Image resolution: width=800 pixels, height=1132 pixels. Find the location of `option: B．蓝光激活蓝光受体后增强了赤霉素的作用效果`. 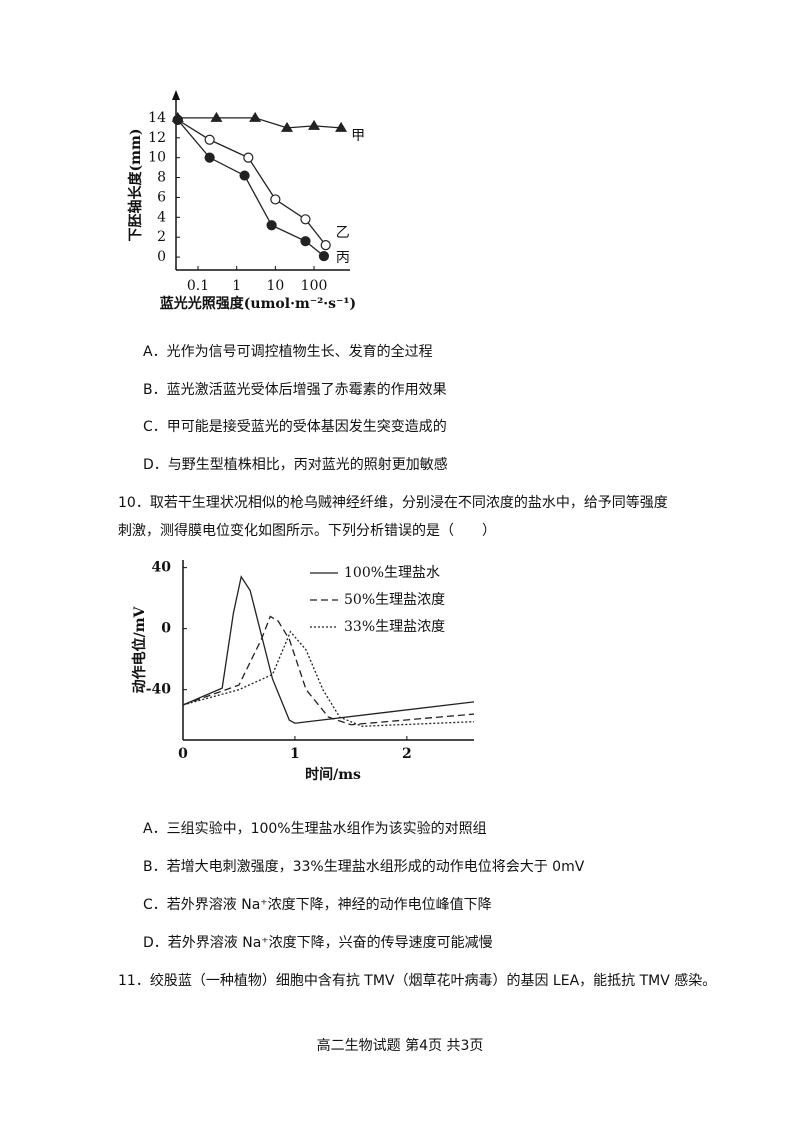

option: B．蓝光激活蓝光受体后增强了赤霉素的作用效果 is located at coordinates (295, 389).